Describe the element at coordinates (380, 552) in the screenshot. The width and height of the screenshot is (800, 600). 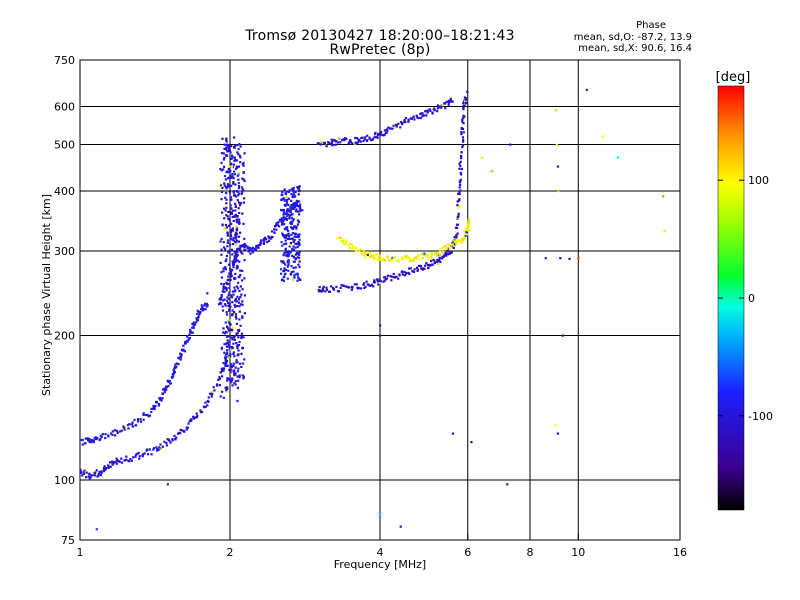
I see `x-tick-label: 4` at that location.